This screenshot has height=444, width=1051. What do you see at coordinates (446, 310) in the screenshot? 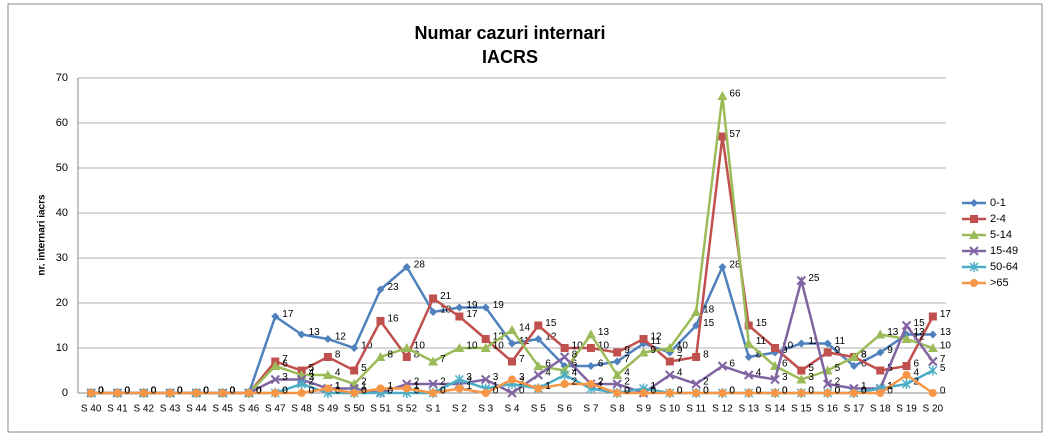
I see `data-label: 18` at bounding box center [446, 310].